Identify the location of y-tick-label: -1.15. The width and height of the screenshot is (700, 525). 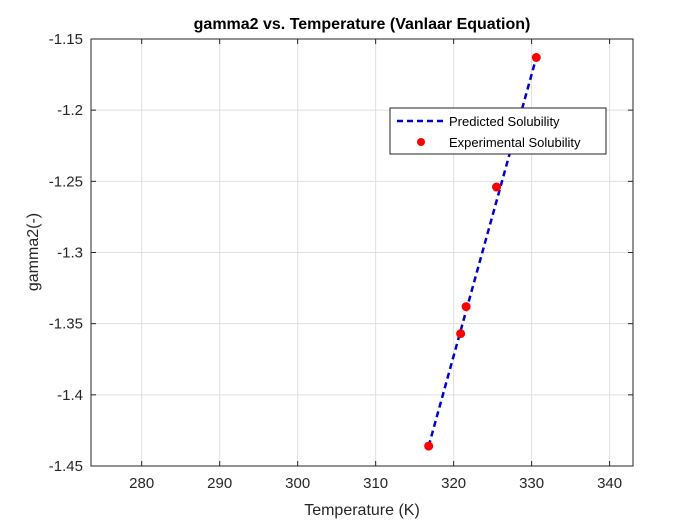
(66, 39).